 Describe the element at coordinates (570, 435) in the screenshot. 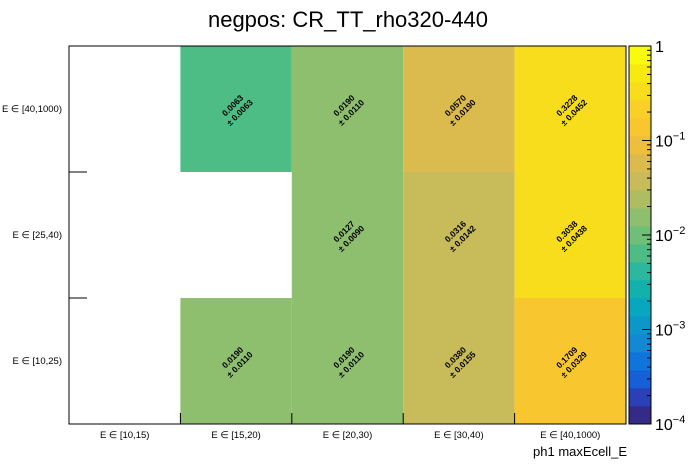

I see `x-tick-label: E ∈ [40,1000)` at that location.